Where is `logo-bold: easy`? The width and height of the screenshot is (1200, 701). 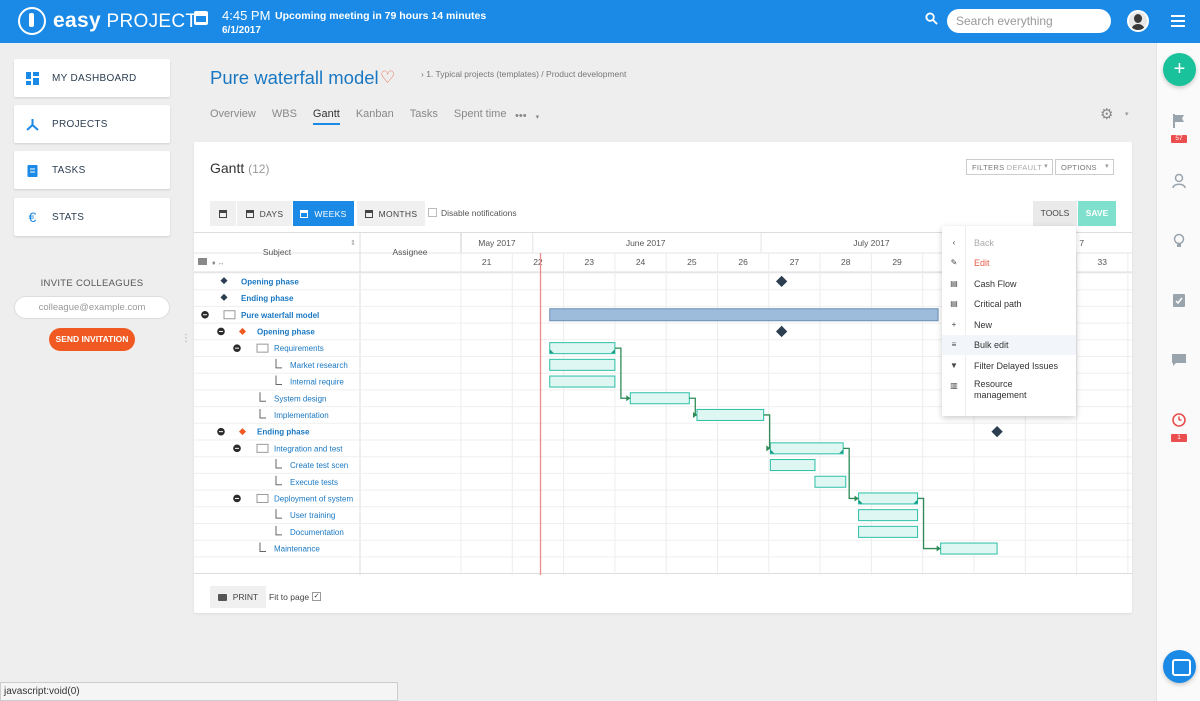
logo-bold: easy is located at coordinates (77, 20).